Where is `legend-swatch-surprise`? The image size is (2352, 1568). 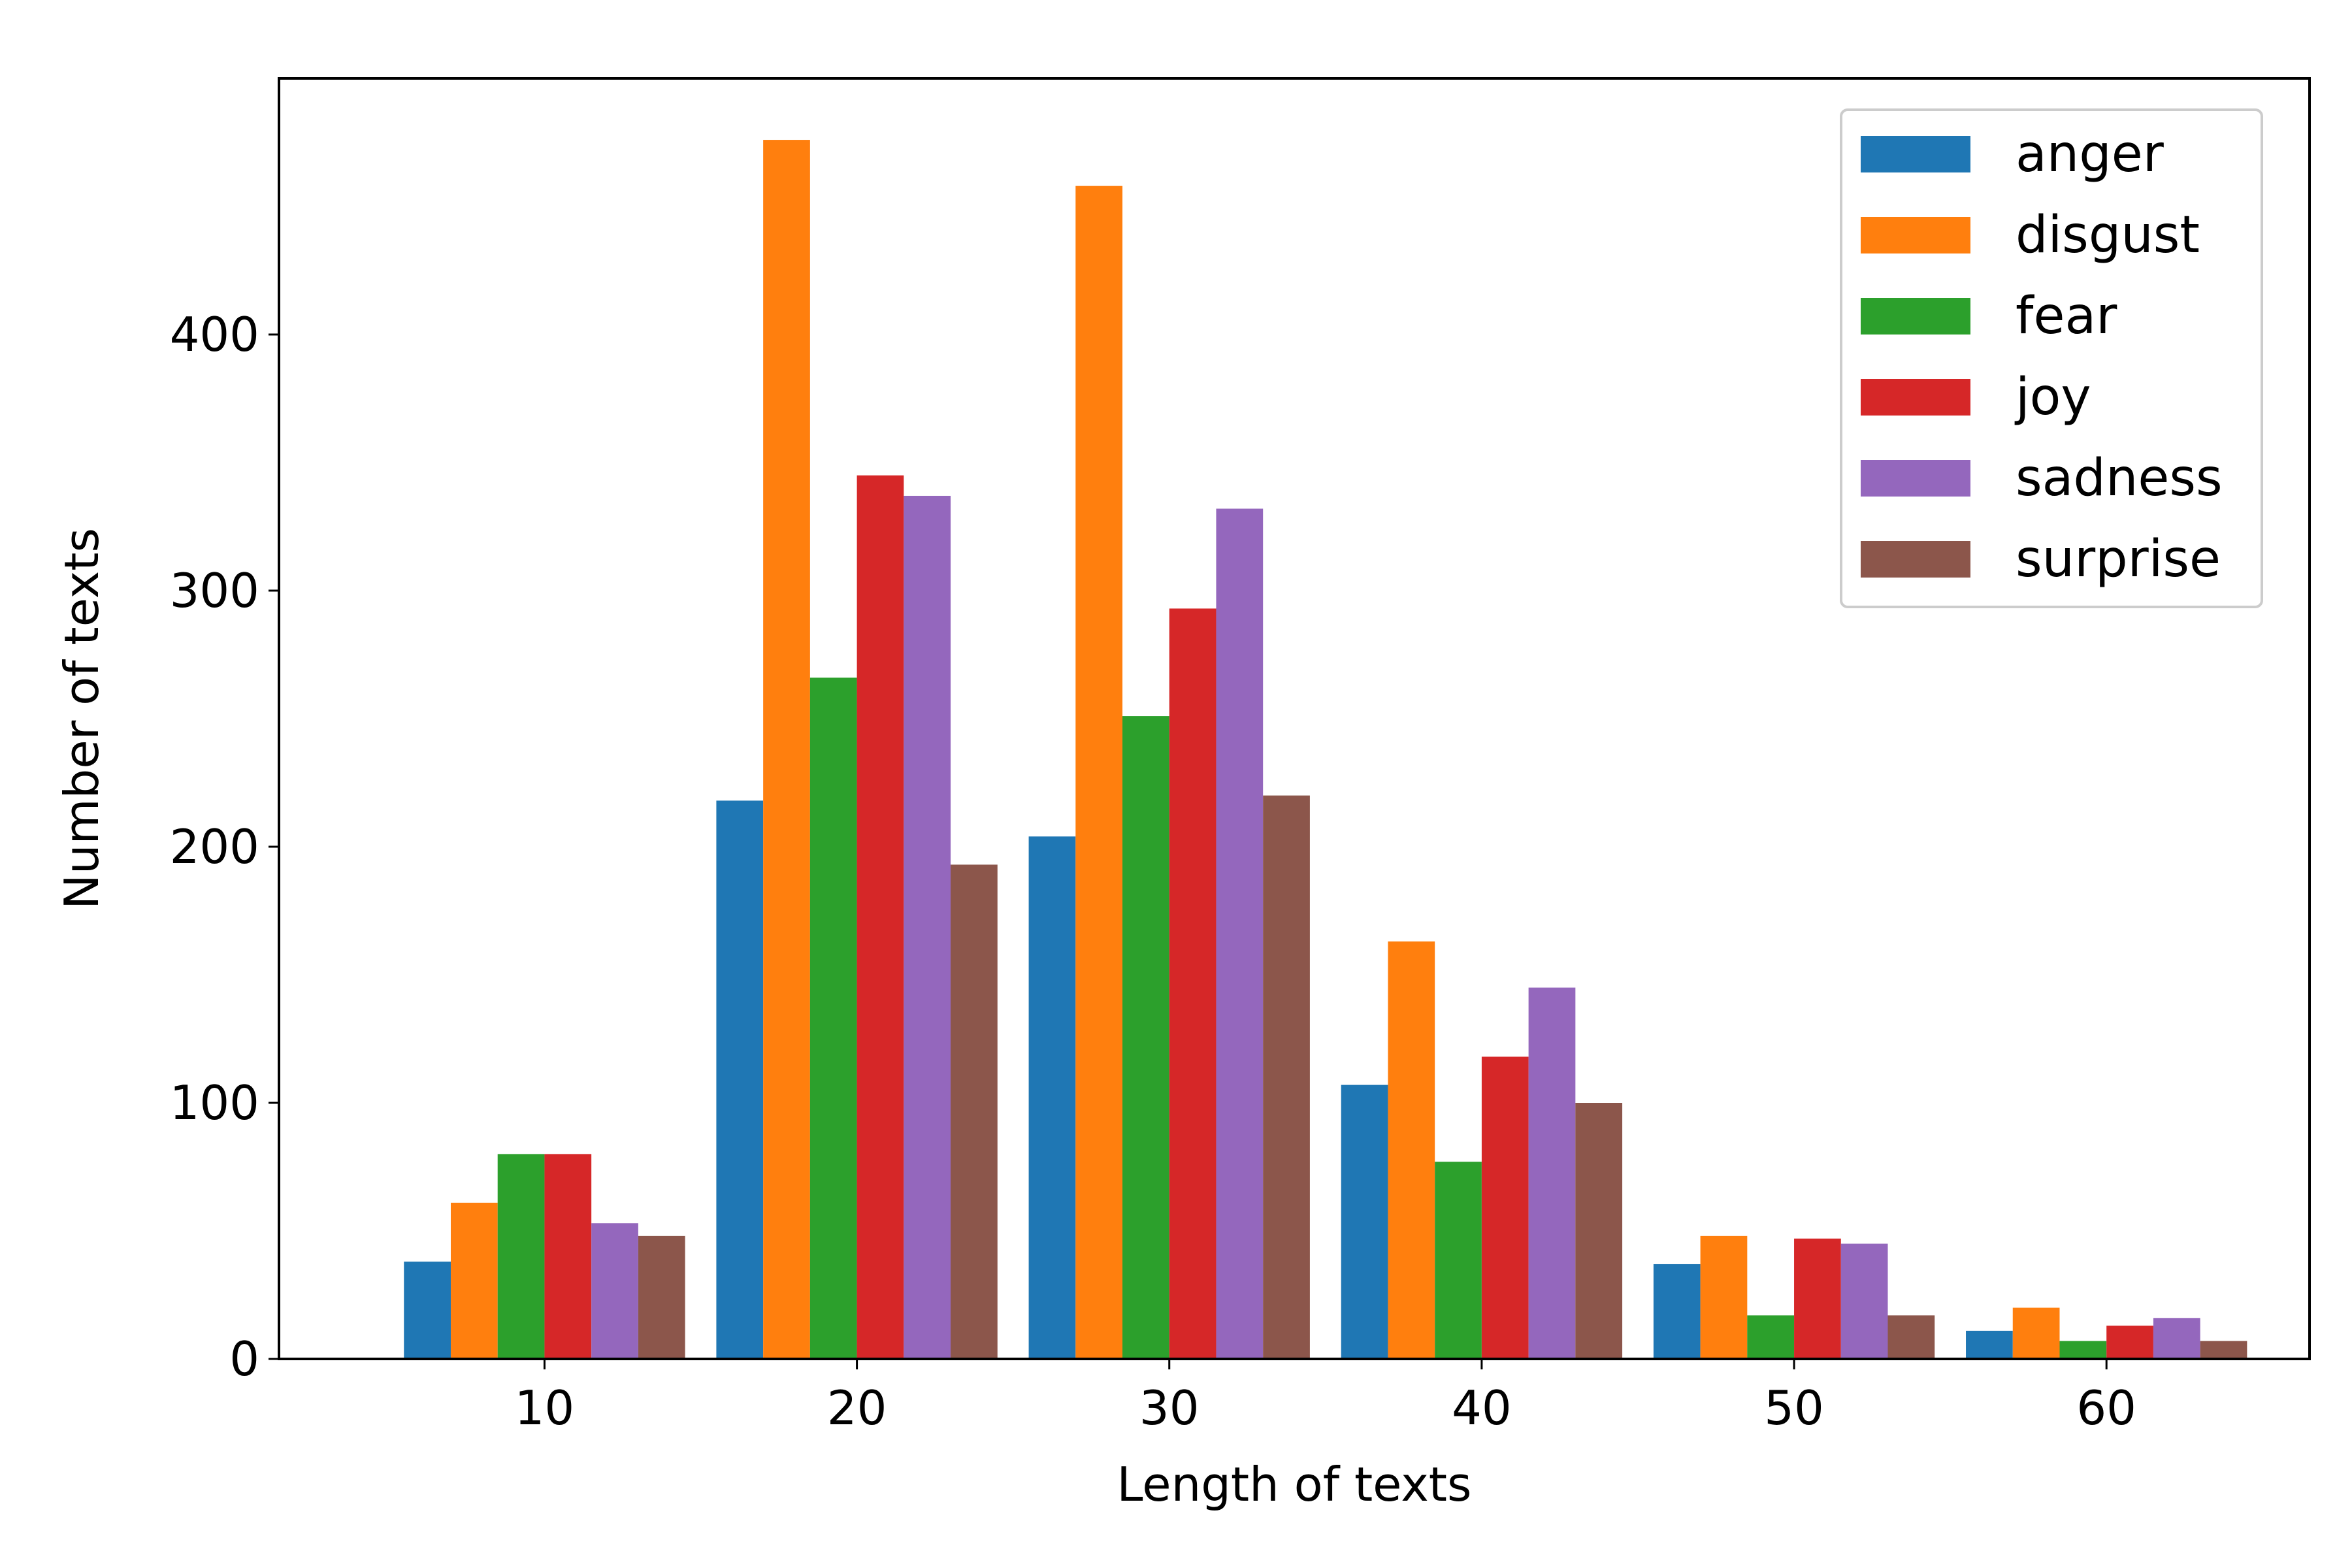
legend-swatch-surprise is located at coordinates (1915, 559).